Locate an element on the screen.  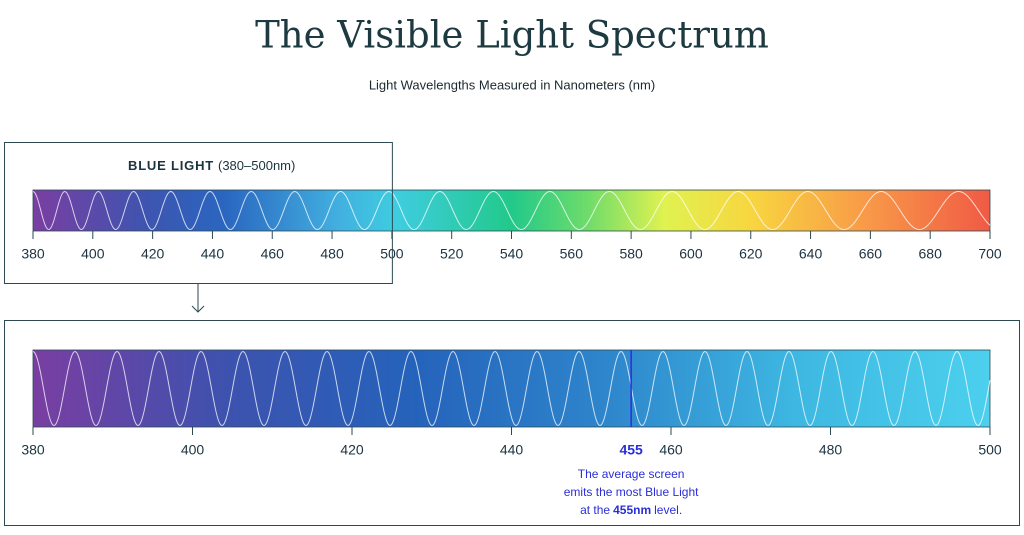
highlight-title: BLUE LIGHT is located at coordinates (171, 165).